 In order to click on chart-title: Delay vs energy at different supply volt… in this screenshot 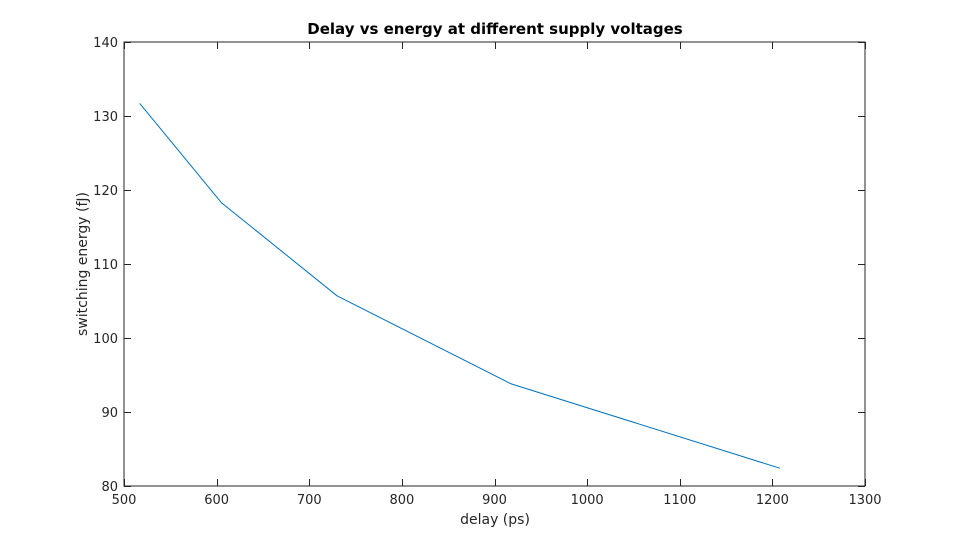, I will do `click(495, 29)`.